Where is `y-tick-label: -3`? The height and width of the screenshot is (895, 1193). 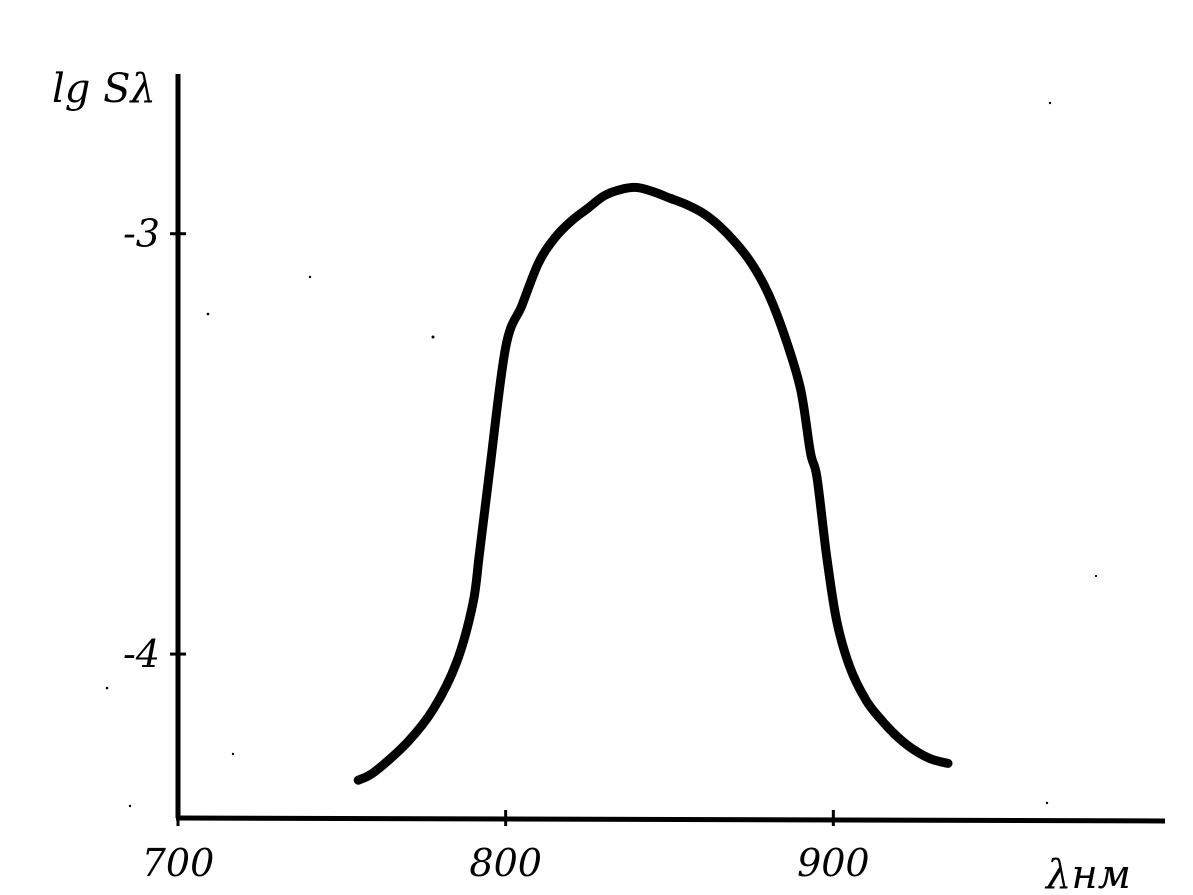 y-tick-label: -3 is located at coordinates (141, 234).